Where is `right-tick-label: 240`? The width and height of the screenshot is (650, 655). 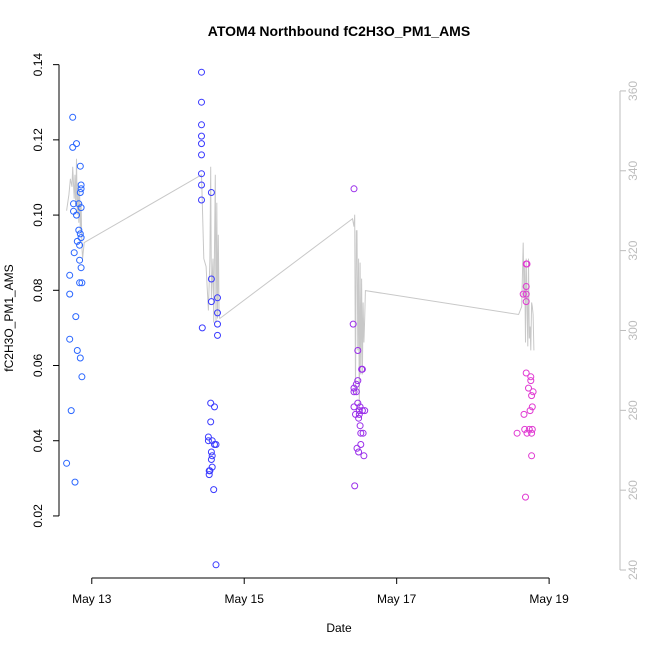
right-tick-label: 240 is located at coordinates (633, 570).